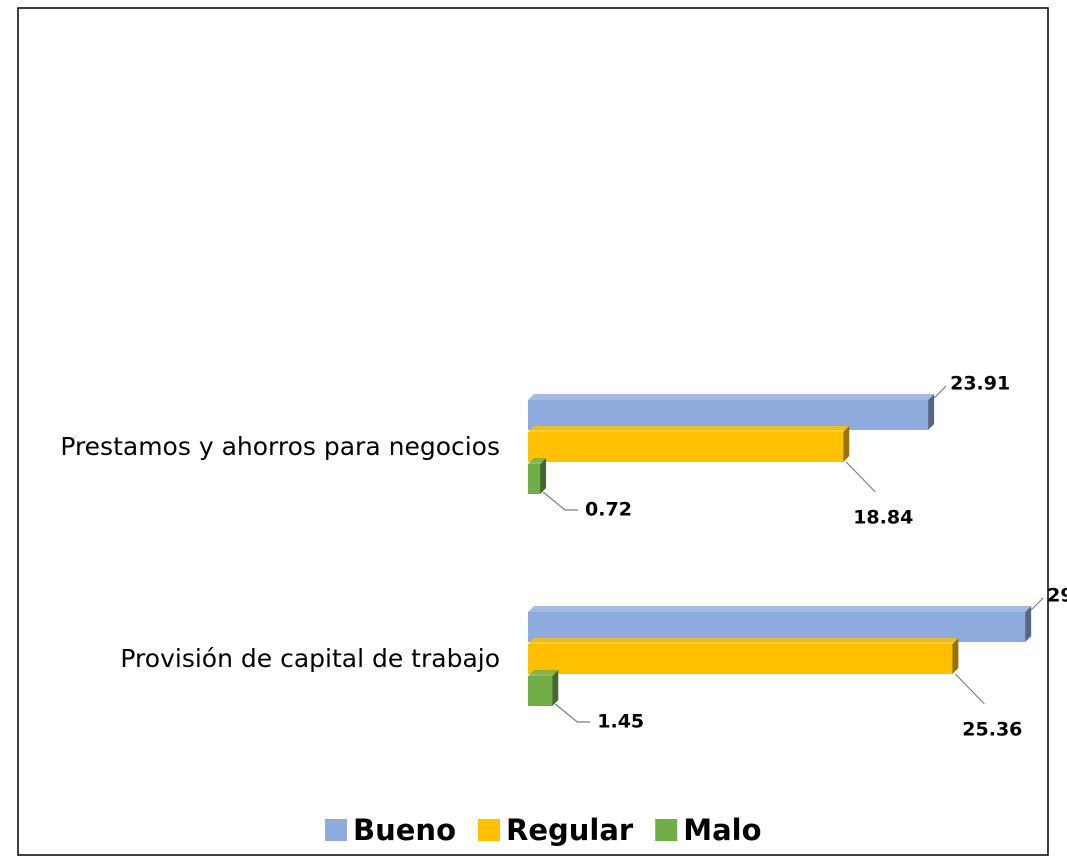 The width and height of the screenshot is (1067, 867). I want to click on data-label: 23.91, so click(980, 384).